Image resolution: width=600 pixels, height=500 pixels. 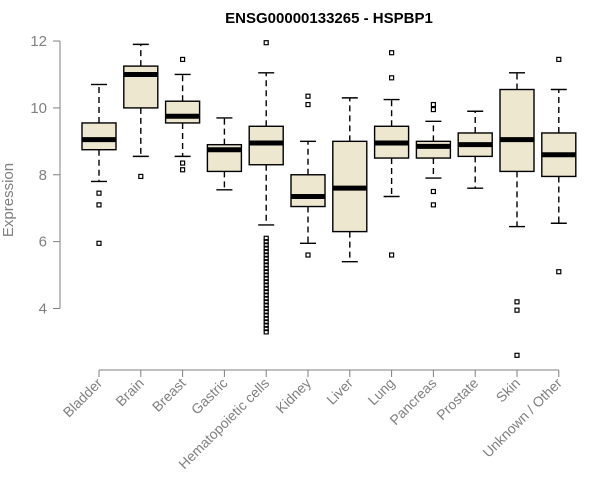 What do you see at coordinates (457, 399) in the screenshot?
I see `x-tick-label: Prostate` at bounding box center [457, 399].